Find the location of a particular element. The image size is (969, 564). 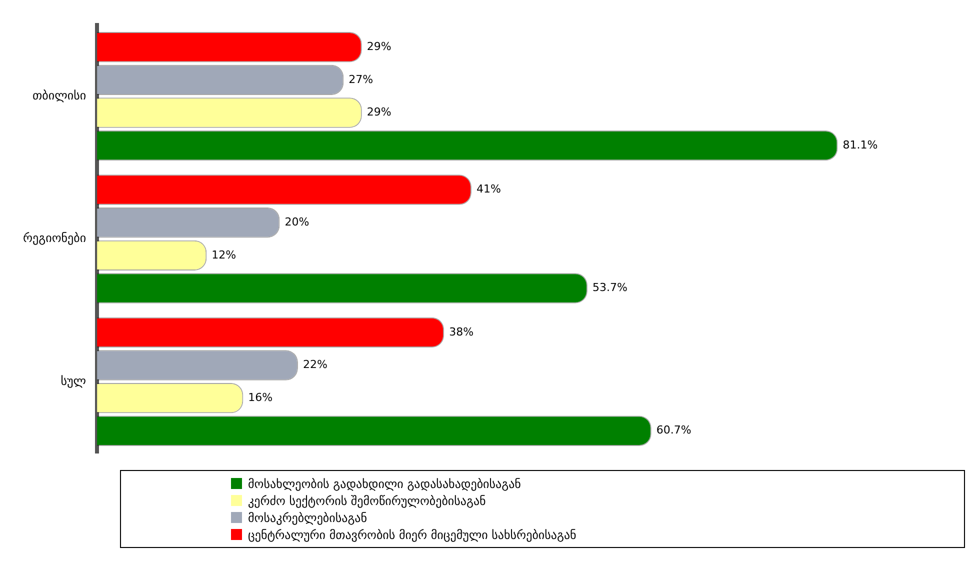

data-label: 16% is located at coordinates (260, 397).